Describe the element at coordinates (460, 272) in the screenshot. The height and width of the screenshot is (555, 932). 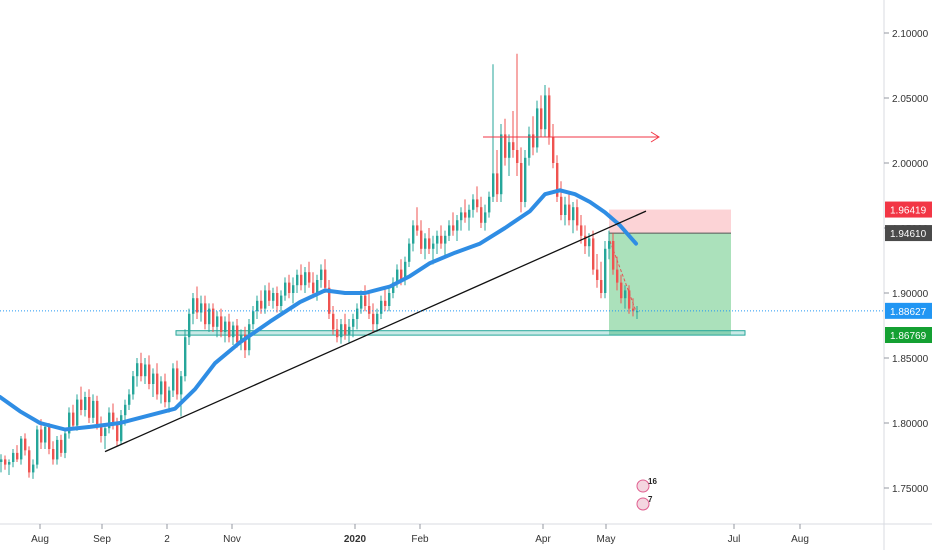
I see `position-zones` at that location.